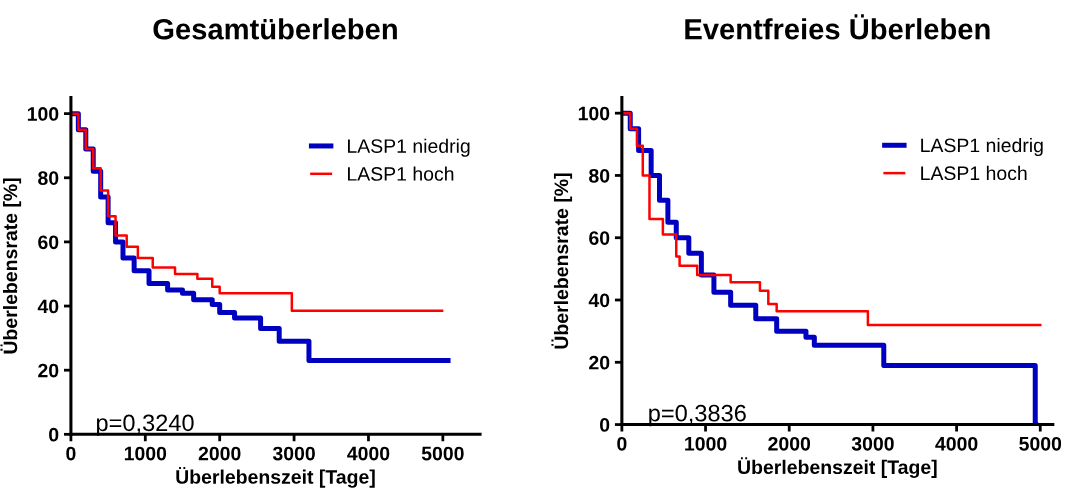 This screenshot has width=1091, height=488. I want to click on annotation: p=0,3240, so click(145, 425).